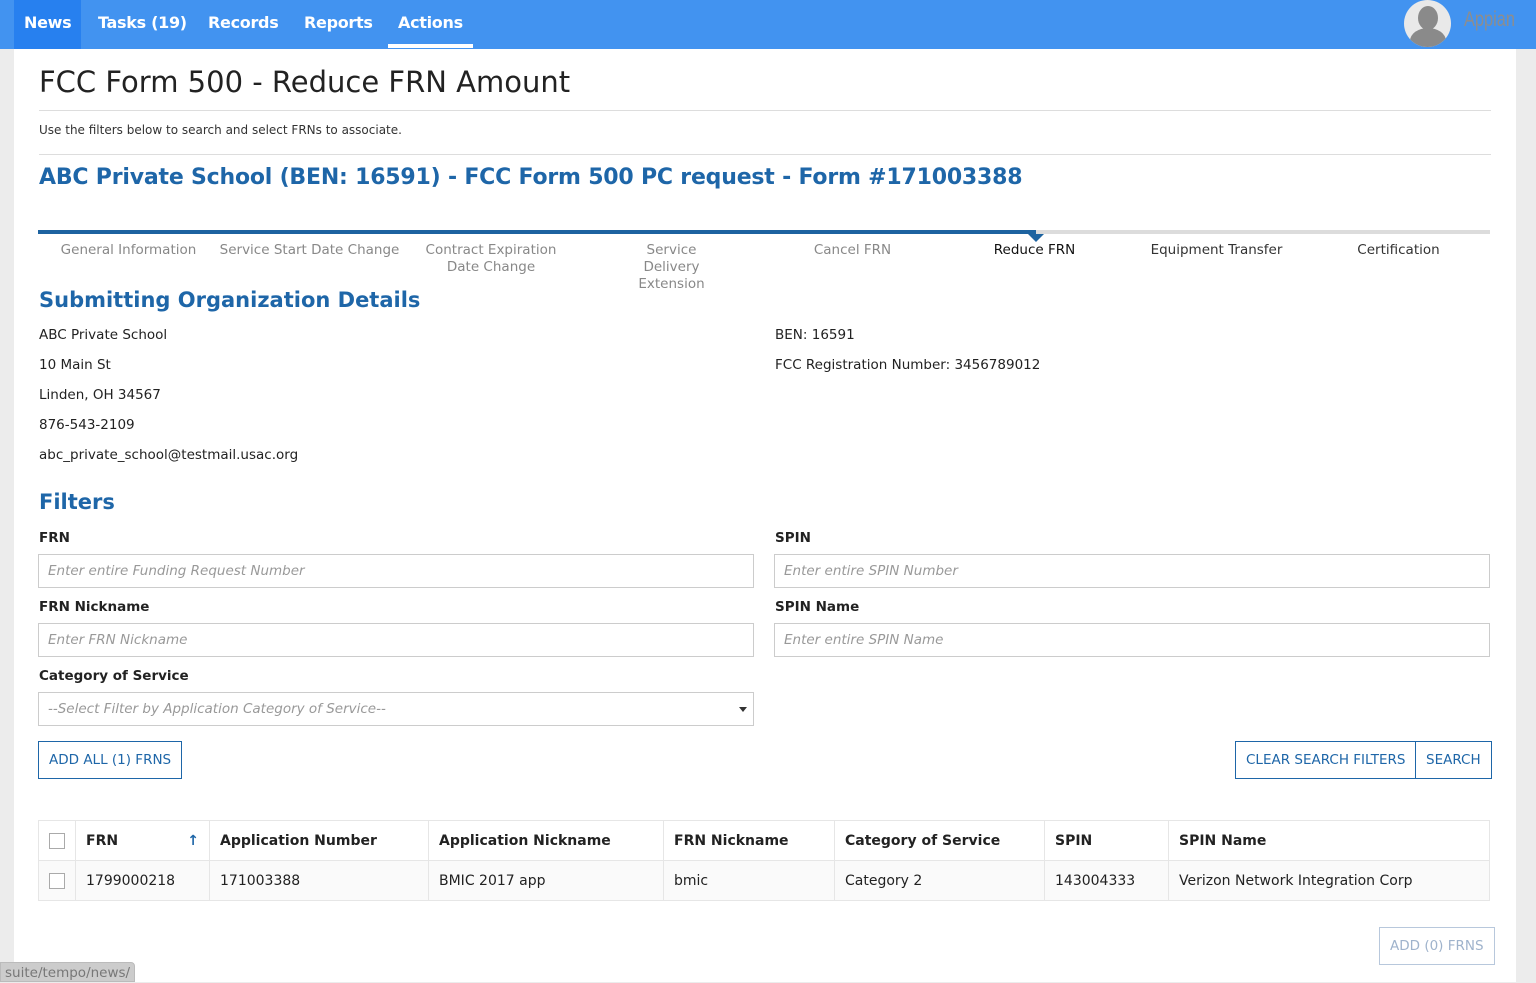 This screenshot has height=983, width=1536. Describe the element at coordinates (319, 880) in the screenshot. I see `cell-application-number: 171003388` at that location.